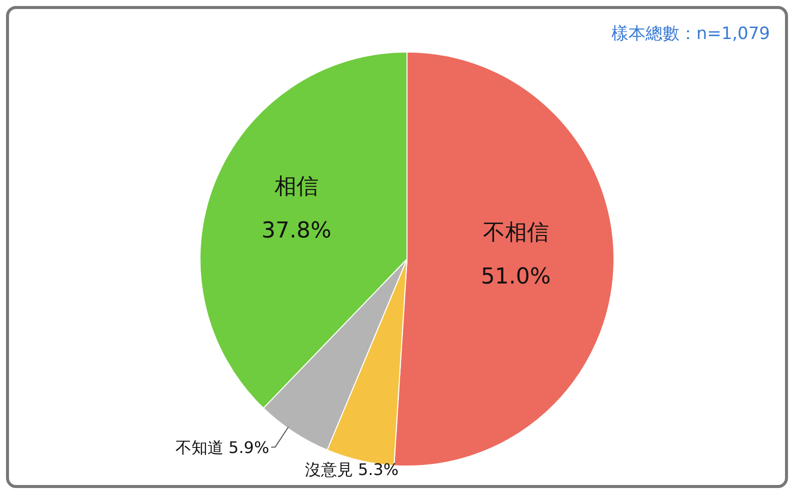 The height and width of the screenshot is (499, 800). I want to click on data-label: 5.9%, so click(249, 448).